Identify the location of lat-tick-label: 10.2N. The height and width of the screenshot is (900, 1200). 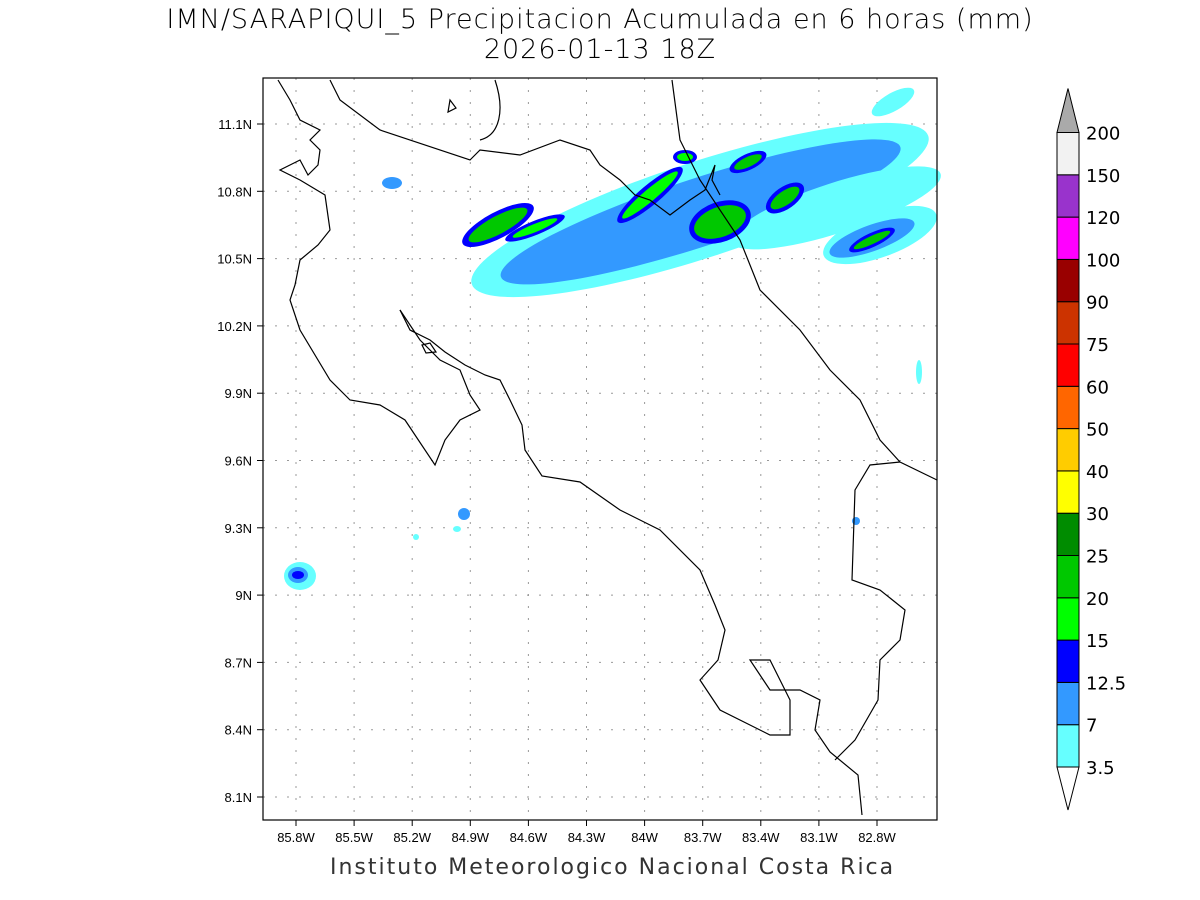
(234, 326).